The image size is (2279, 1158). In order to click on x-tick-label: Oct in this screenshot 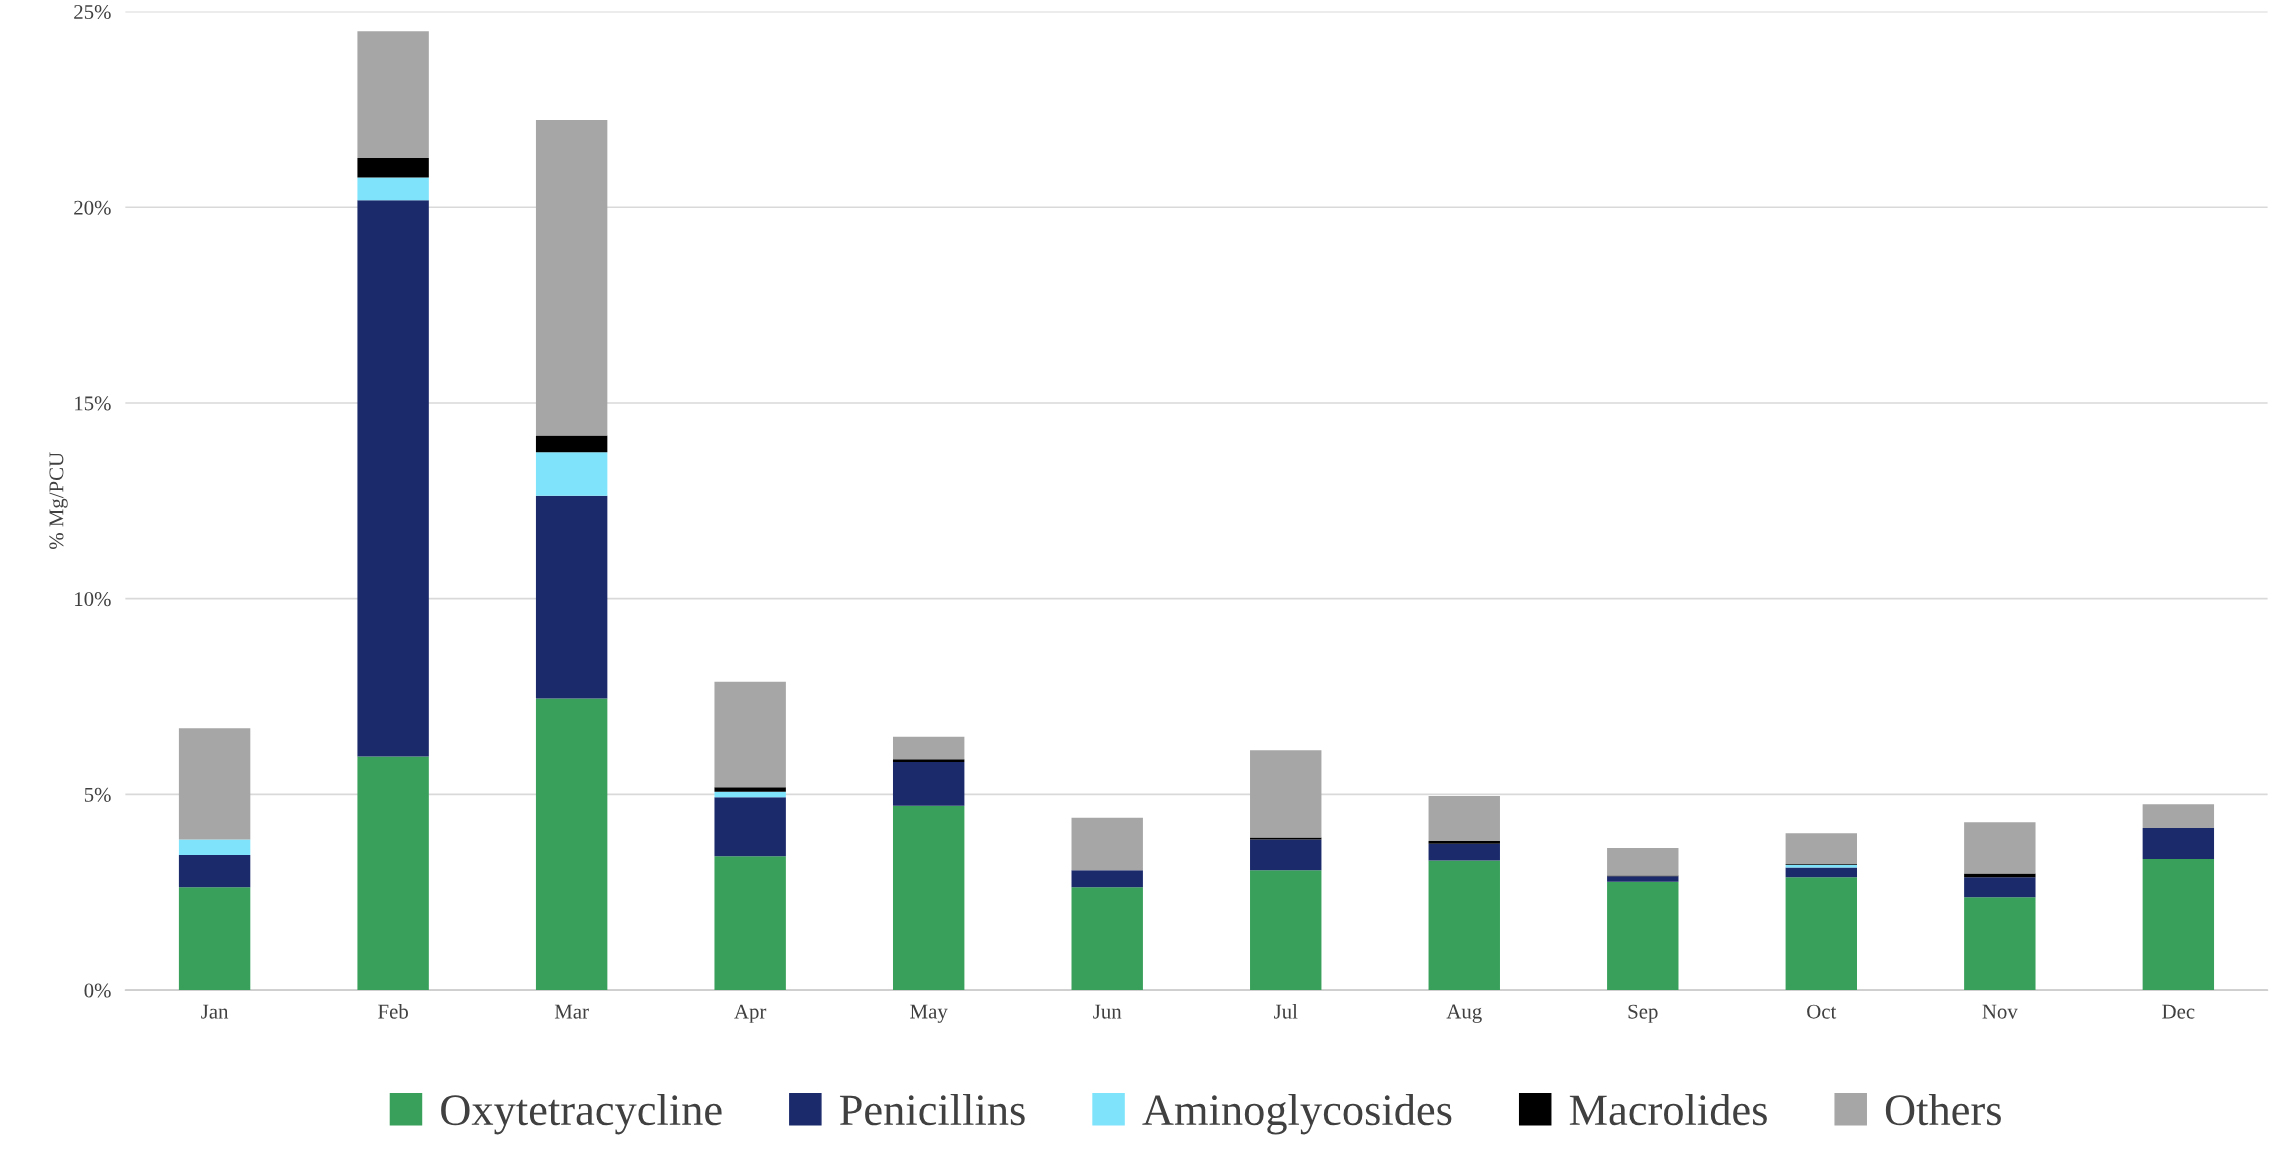, I will do `click(1822, 1011)`.